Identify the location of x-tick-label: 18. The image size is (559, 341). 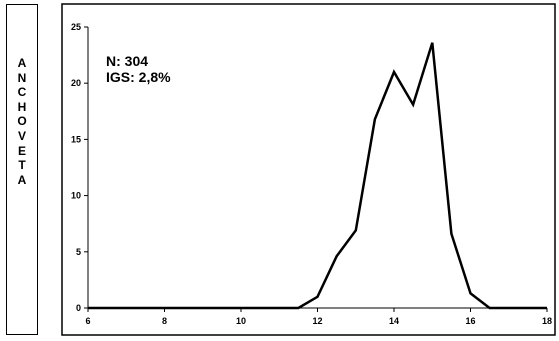
(547, 321).